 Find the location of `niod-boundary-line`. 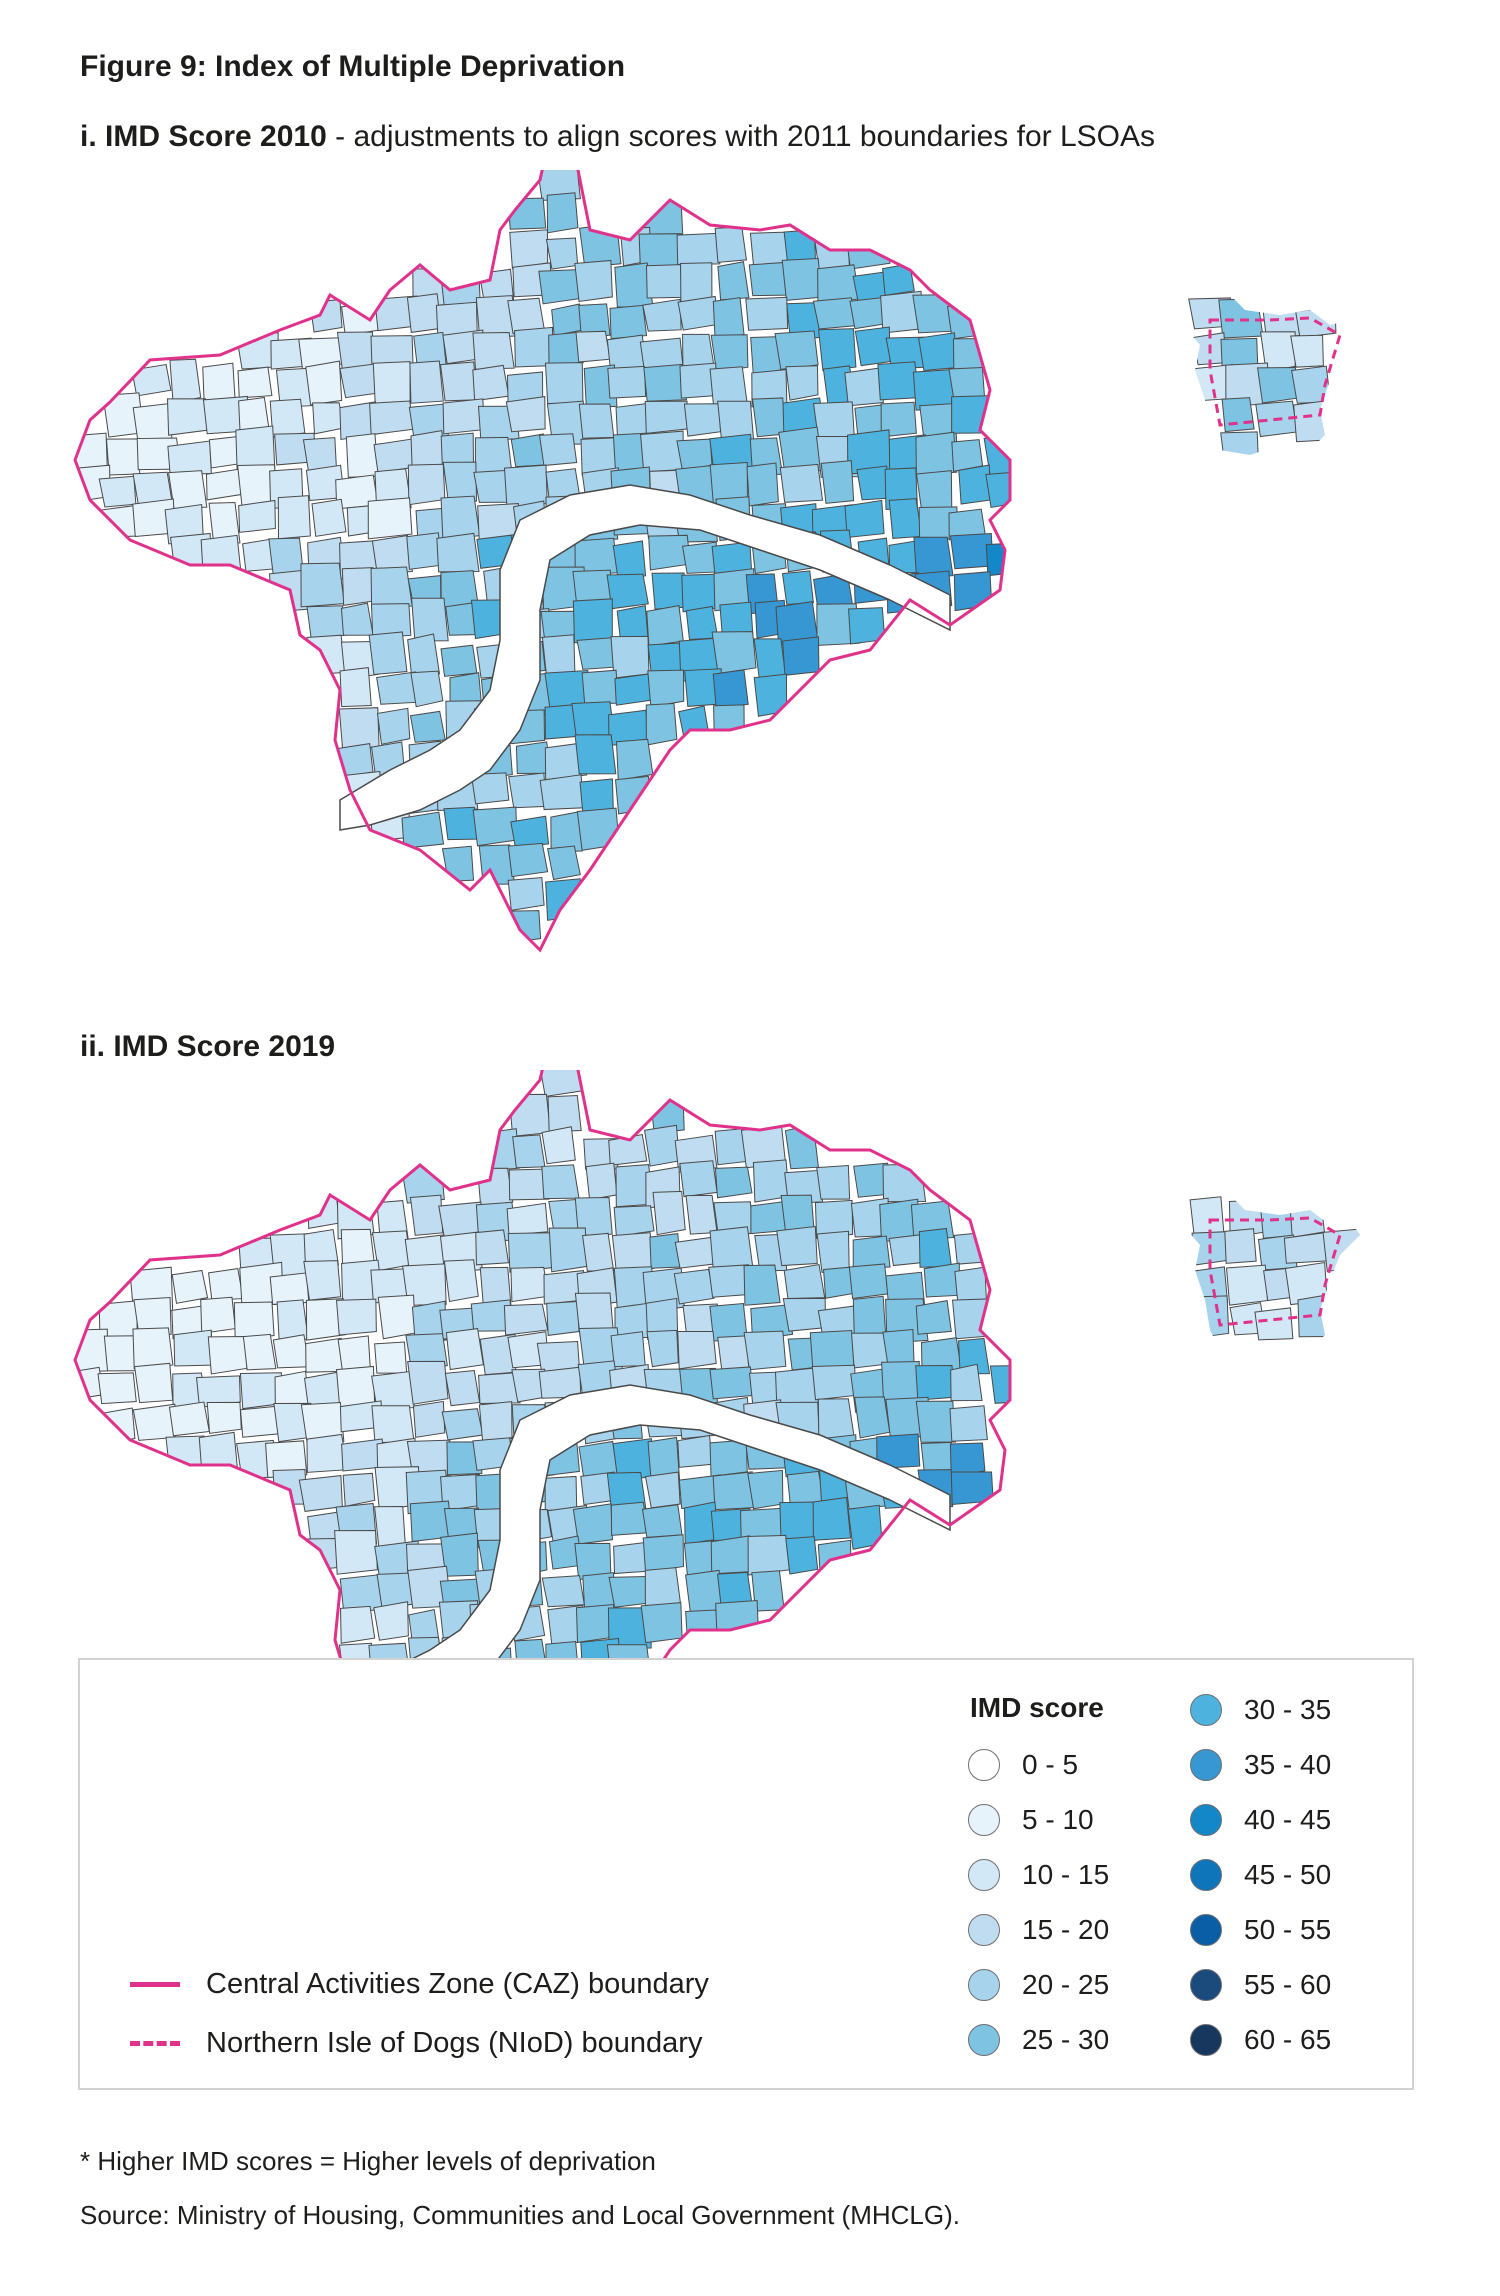

niod-boundary-line is located at coordinates (155, 2043).